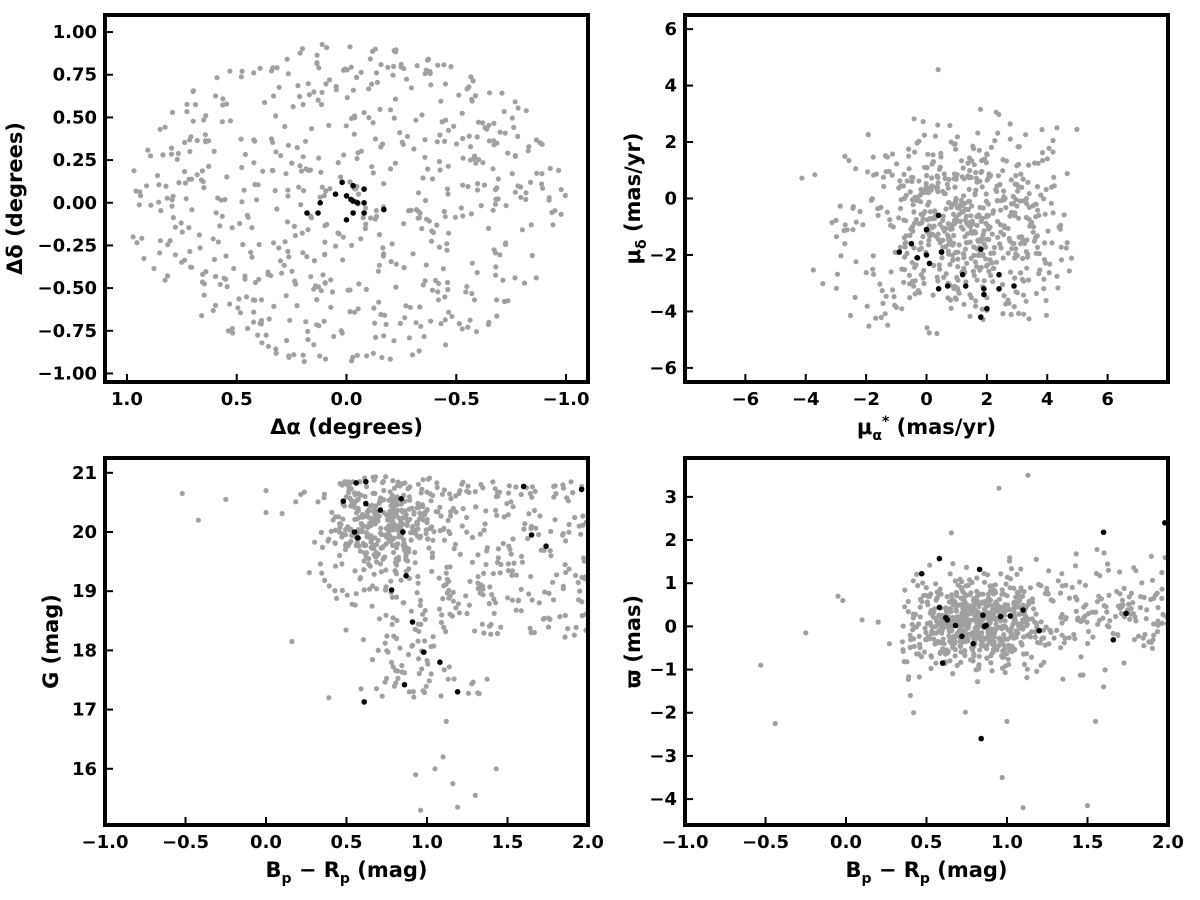 Image resolution: width=1200 pixels, height=900 pixels. What do you see at coordinates (1168, 842) in the screenshot?
I see `x-tick-label: 2.0` at bounding box center [1168, 842].